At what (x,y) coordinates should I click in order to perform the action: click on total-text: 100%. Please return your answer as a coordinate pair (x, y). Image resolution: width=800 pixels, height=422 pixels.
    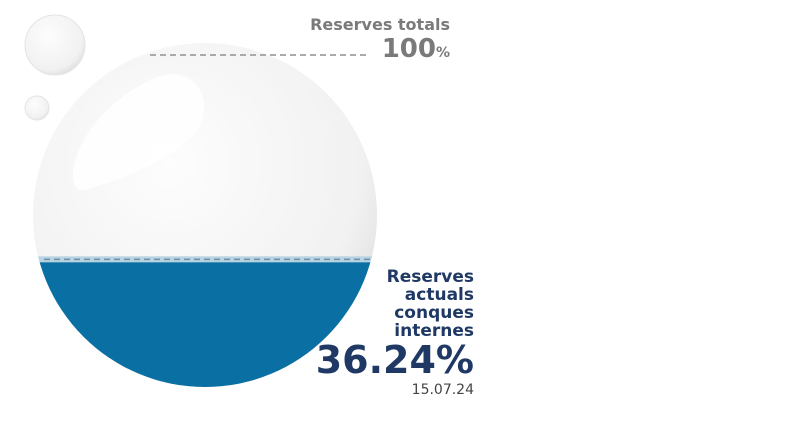
    Looking at the image, I should click on (416, 49).